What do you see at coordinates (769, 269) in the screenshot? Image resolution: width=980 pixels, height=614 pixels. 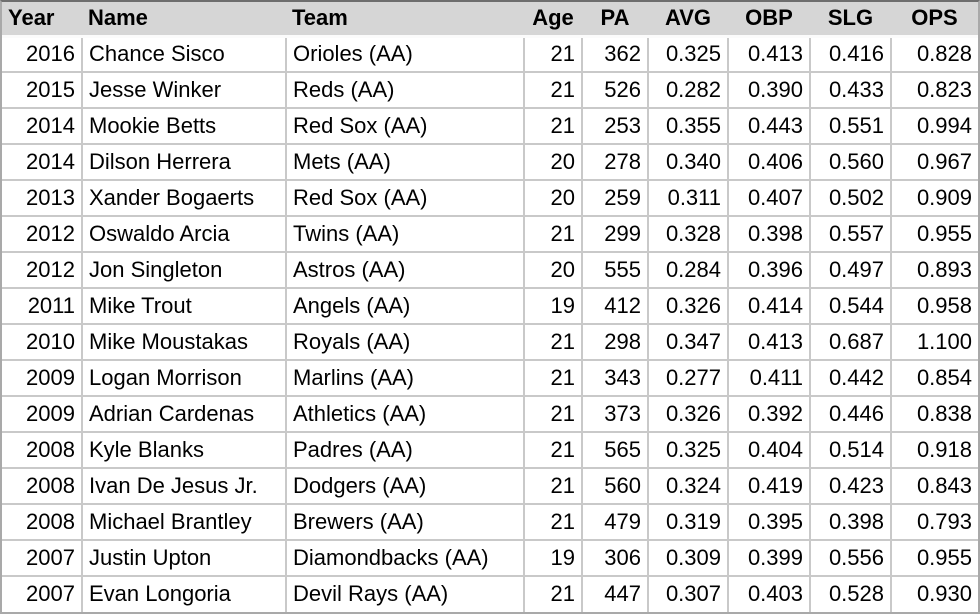 I see `cell-obp: 0.396` at bounding box center [769, 269].